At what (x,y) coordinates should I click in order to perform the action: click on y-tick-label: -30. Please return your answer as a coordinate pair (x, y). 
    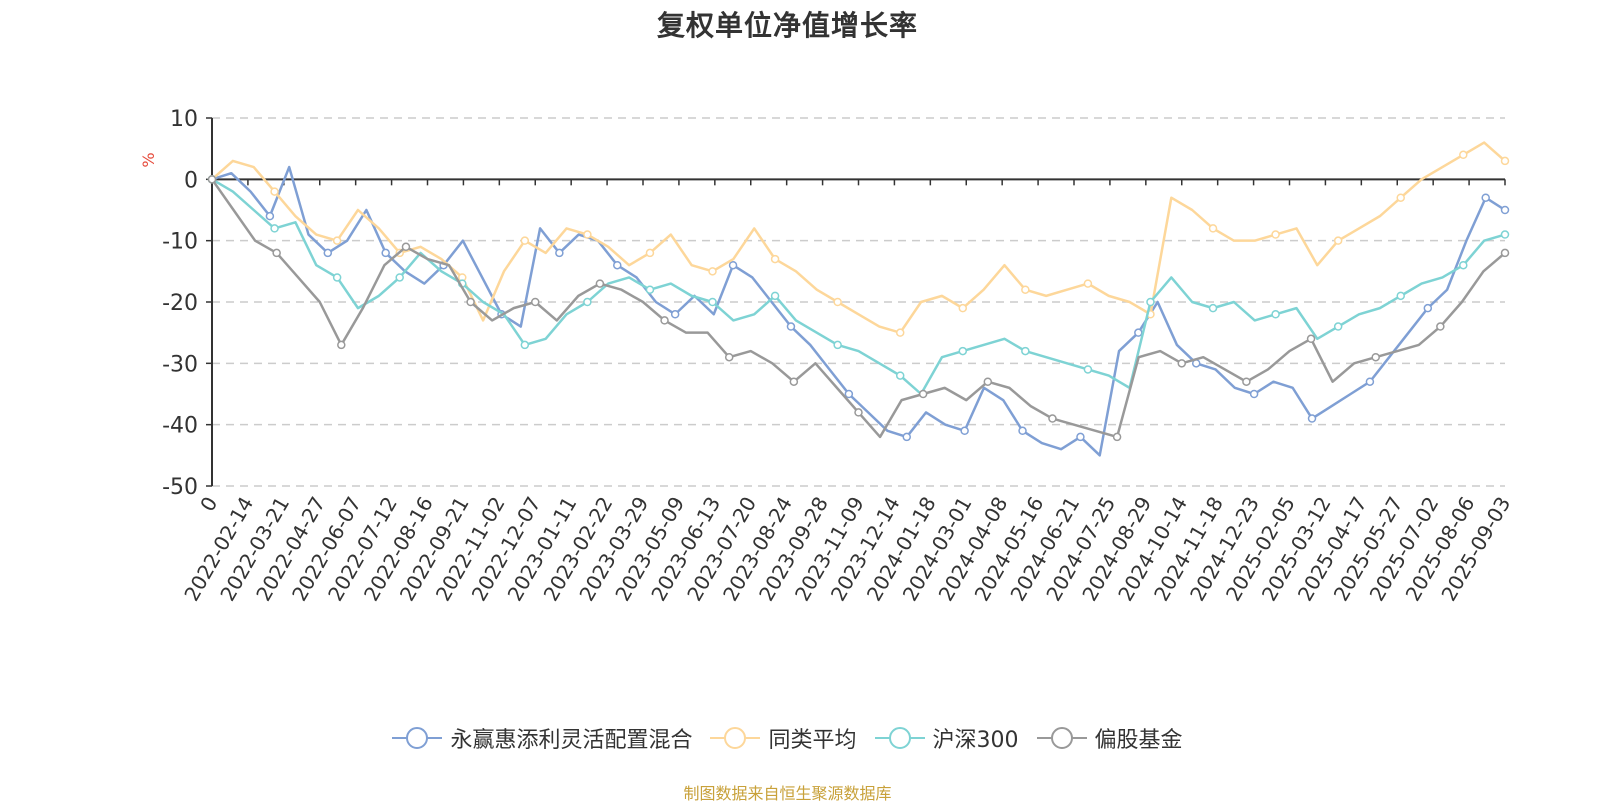
    Looking at the image, I should click on (180, 364).